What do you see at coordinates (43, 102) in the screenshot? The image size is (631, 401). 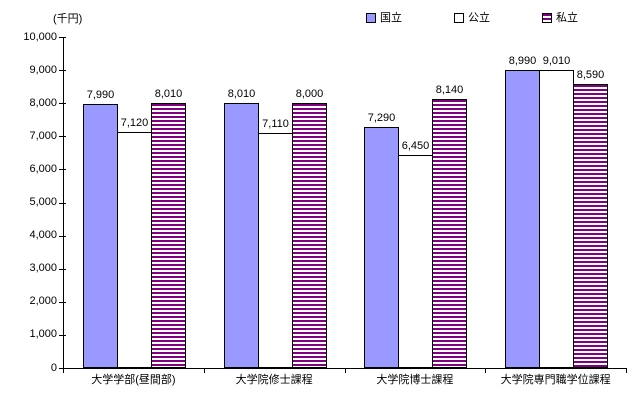 I see `y-tick-label: 8,000` at bounding box center [43, 102].